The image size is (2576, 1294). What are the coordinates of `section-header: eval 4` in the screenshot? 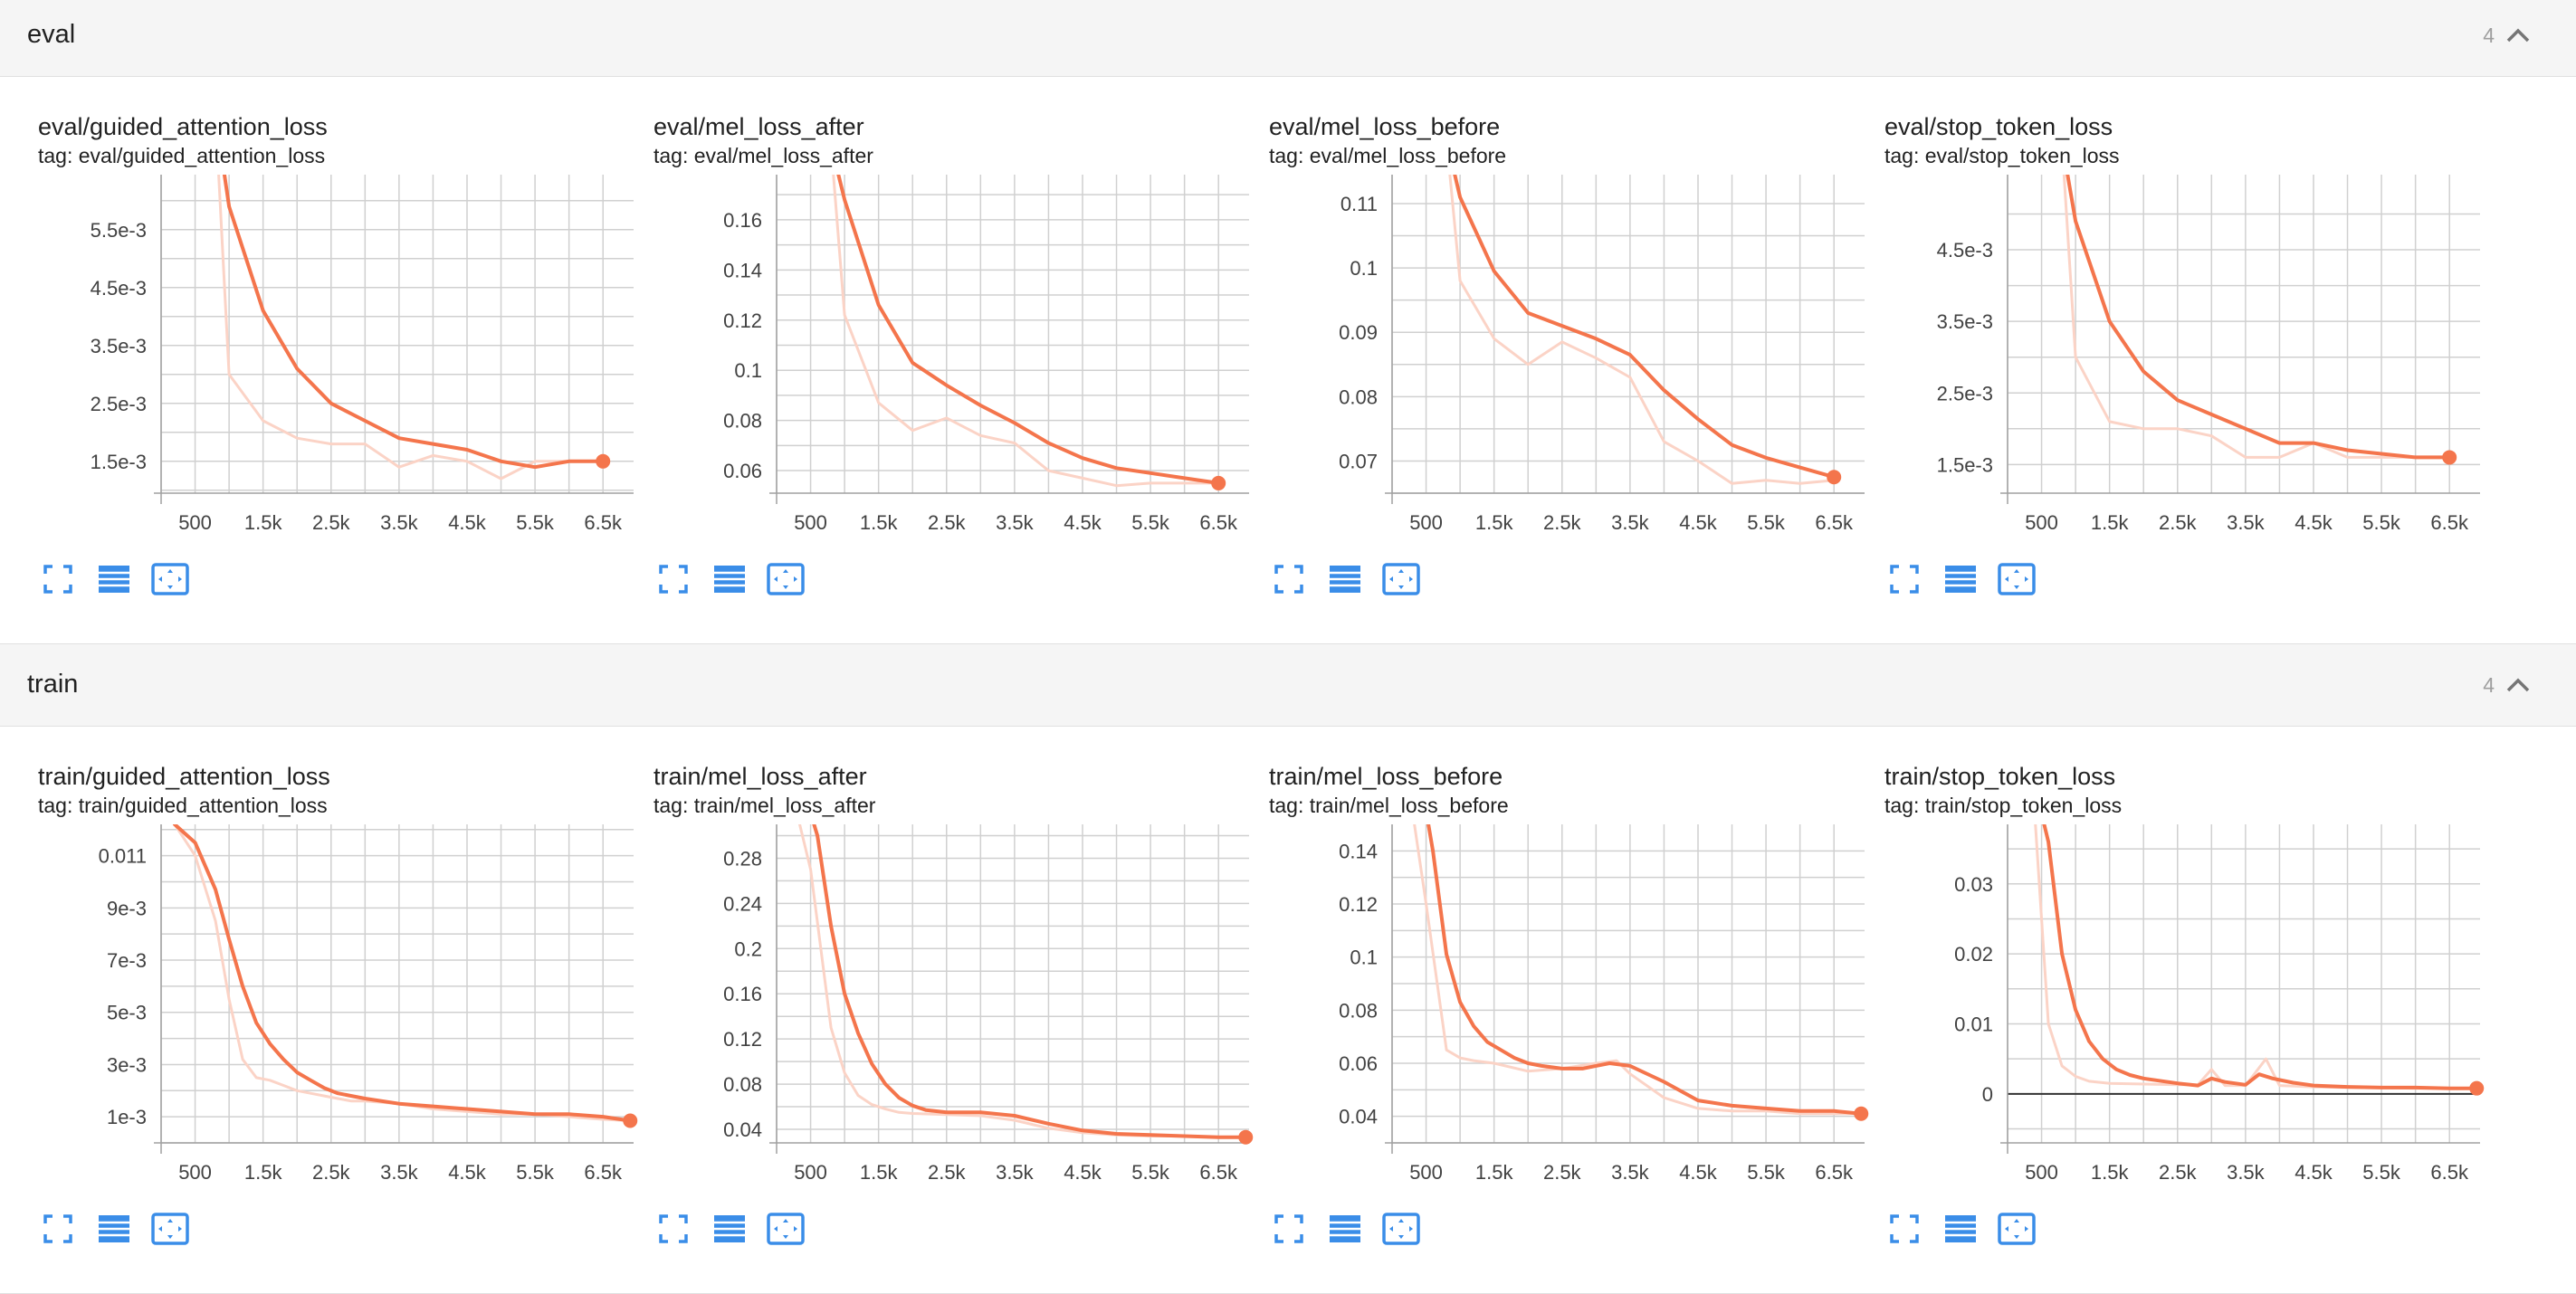 It's located at (1288, 38).